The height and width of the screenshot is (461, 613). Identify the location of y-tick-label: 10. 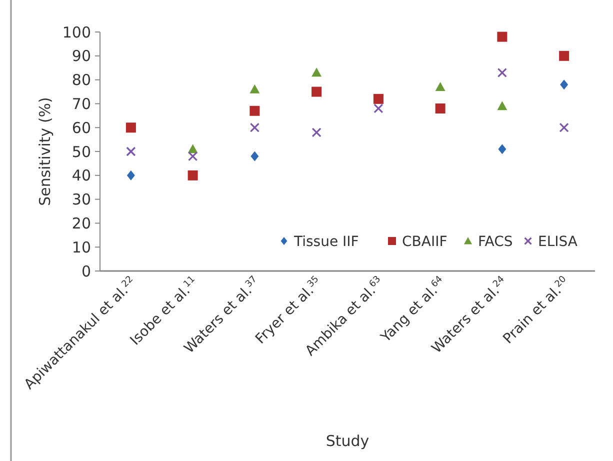
(81, 247).